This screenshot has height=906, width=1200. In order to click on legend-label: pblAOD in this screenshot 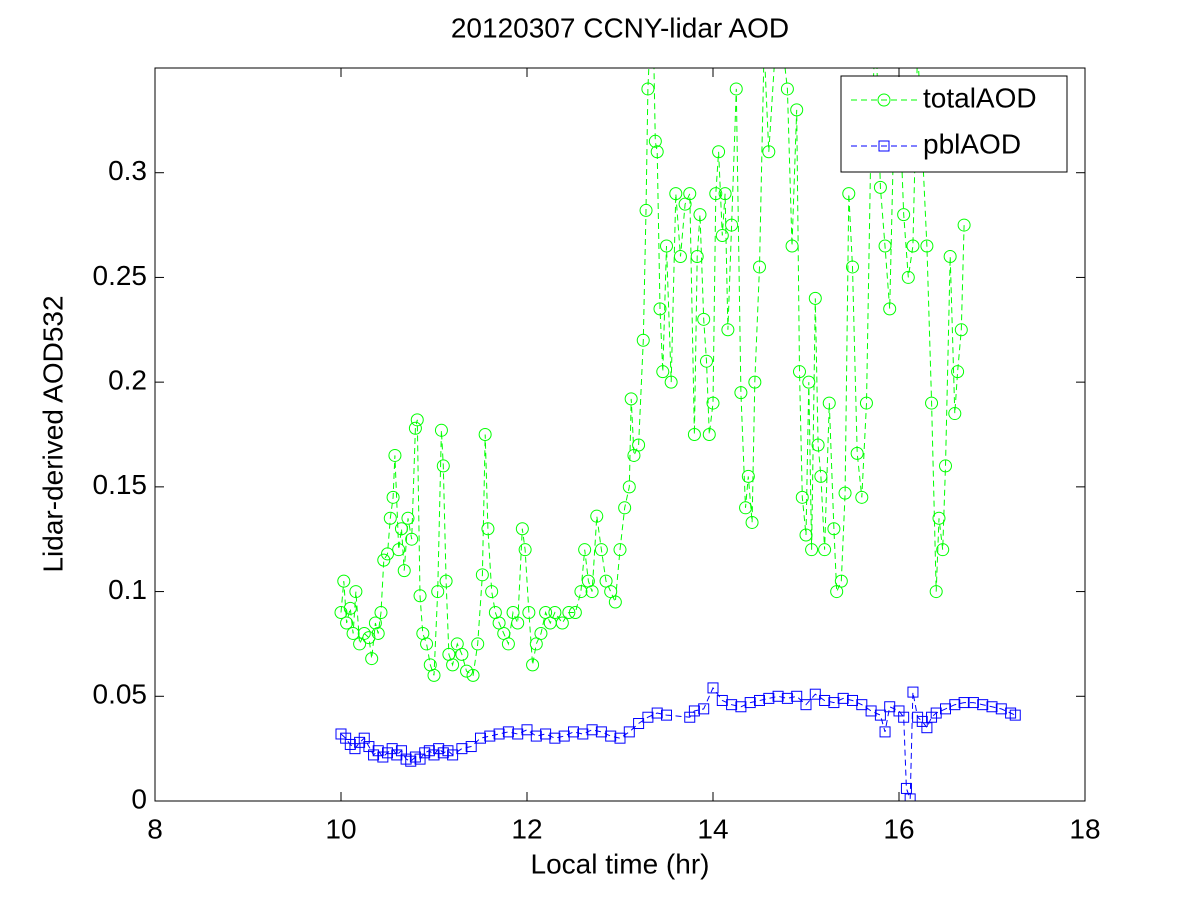, I will do `click(972, 143)`.